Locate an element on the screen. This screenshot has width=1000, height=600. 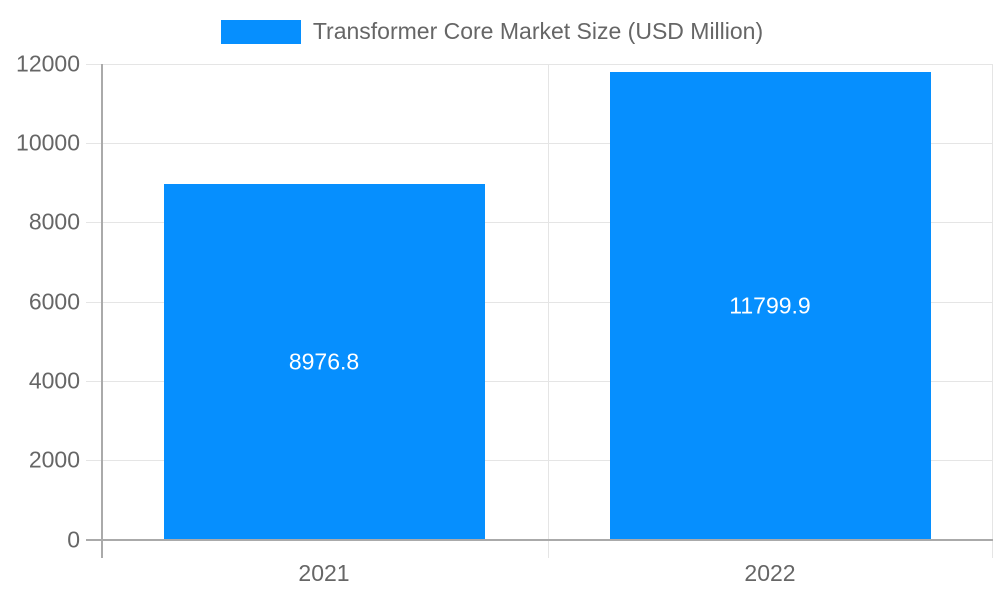
bar-value-label: 8976.8 is located at coordinates (324, 361).